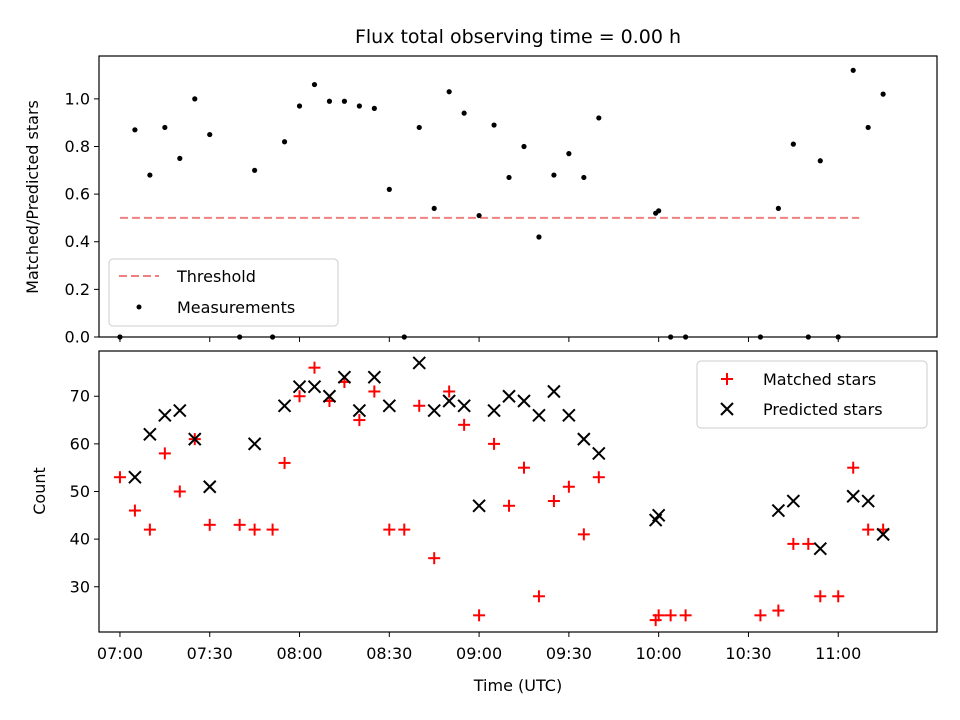 The width and height of the screenshot is (960, 720). What do you see at coordinates (77, 241) in the screenshot?
I see `ratio-y-tick-label: 0.4` at bounding box center [77, 241].